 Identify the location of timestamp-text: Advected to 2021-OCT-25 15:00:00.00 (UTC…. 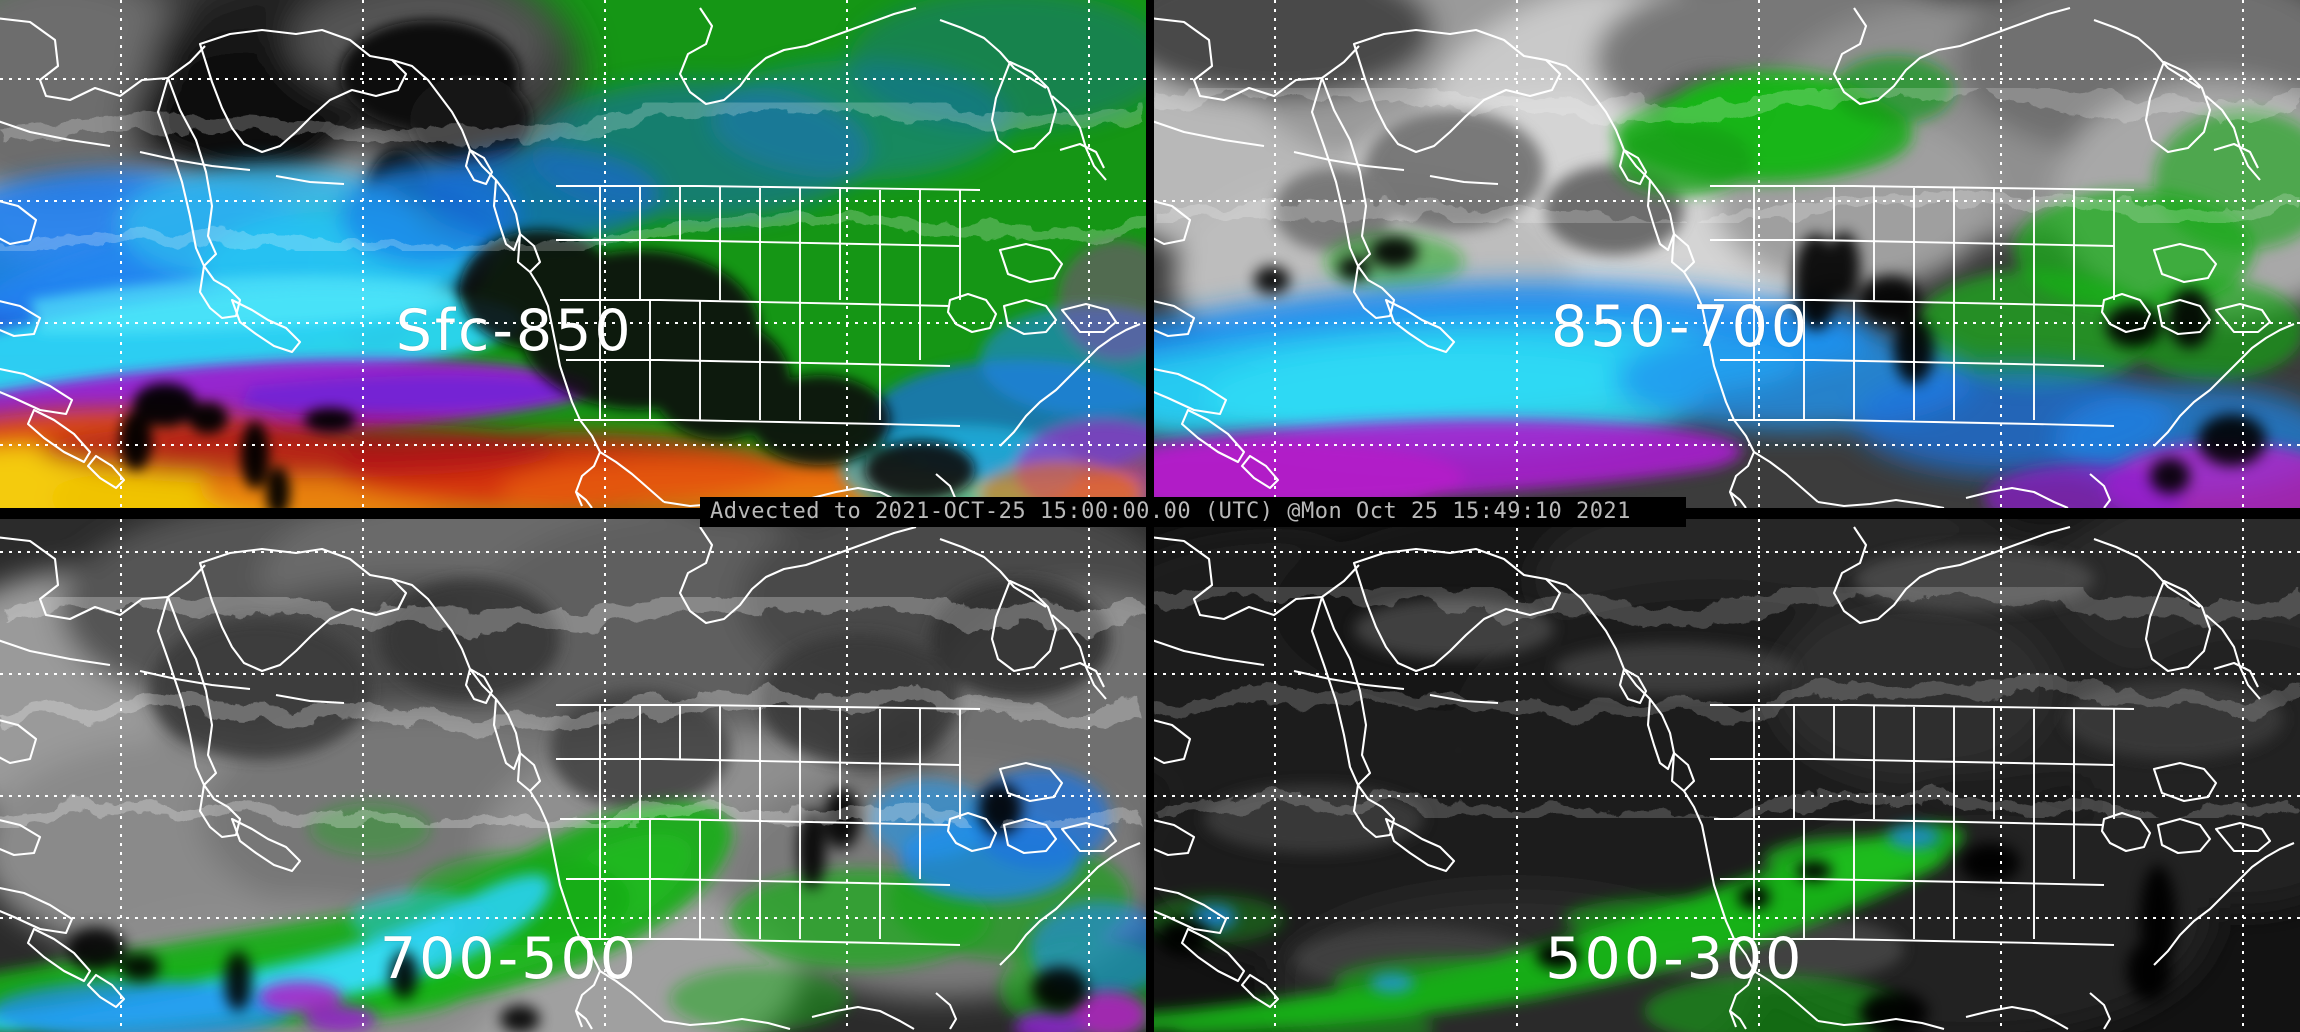
(1170, 511).